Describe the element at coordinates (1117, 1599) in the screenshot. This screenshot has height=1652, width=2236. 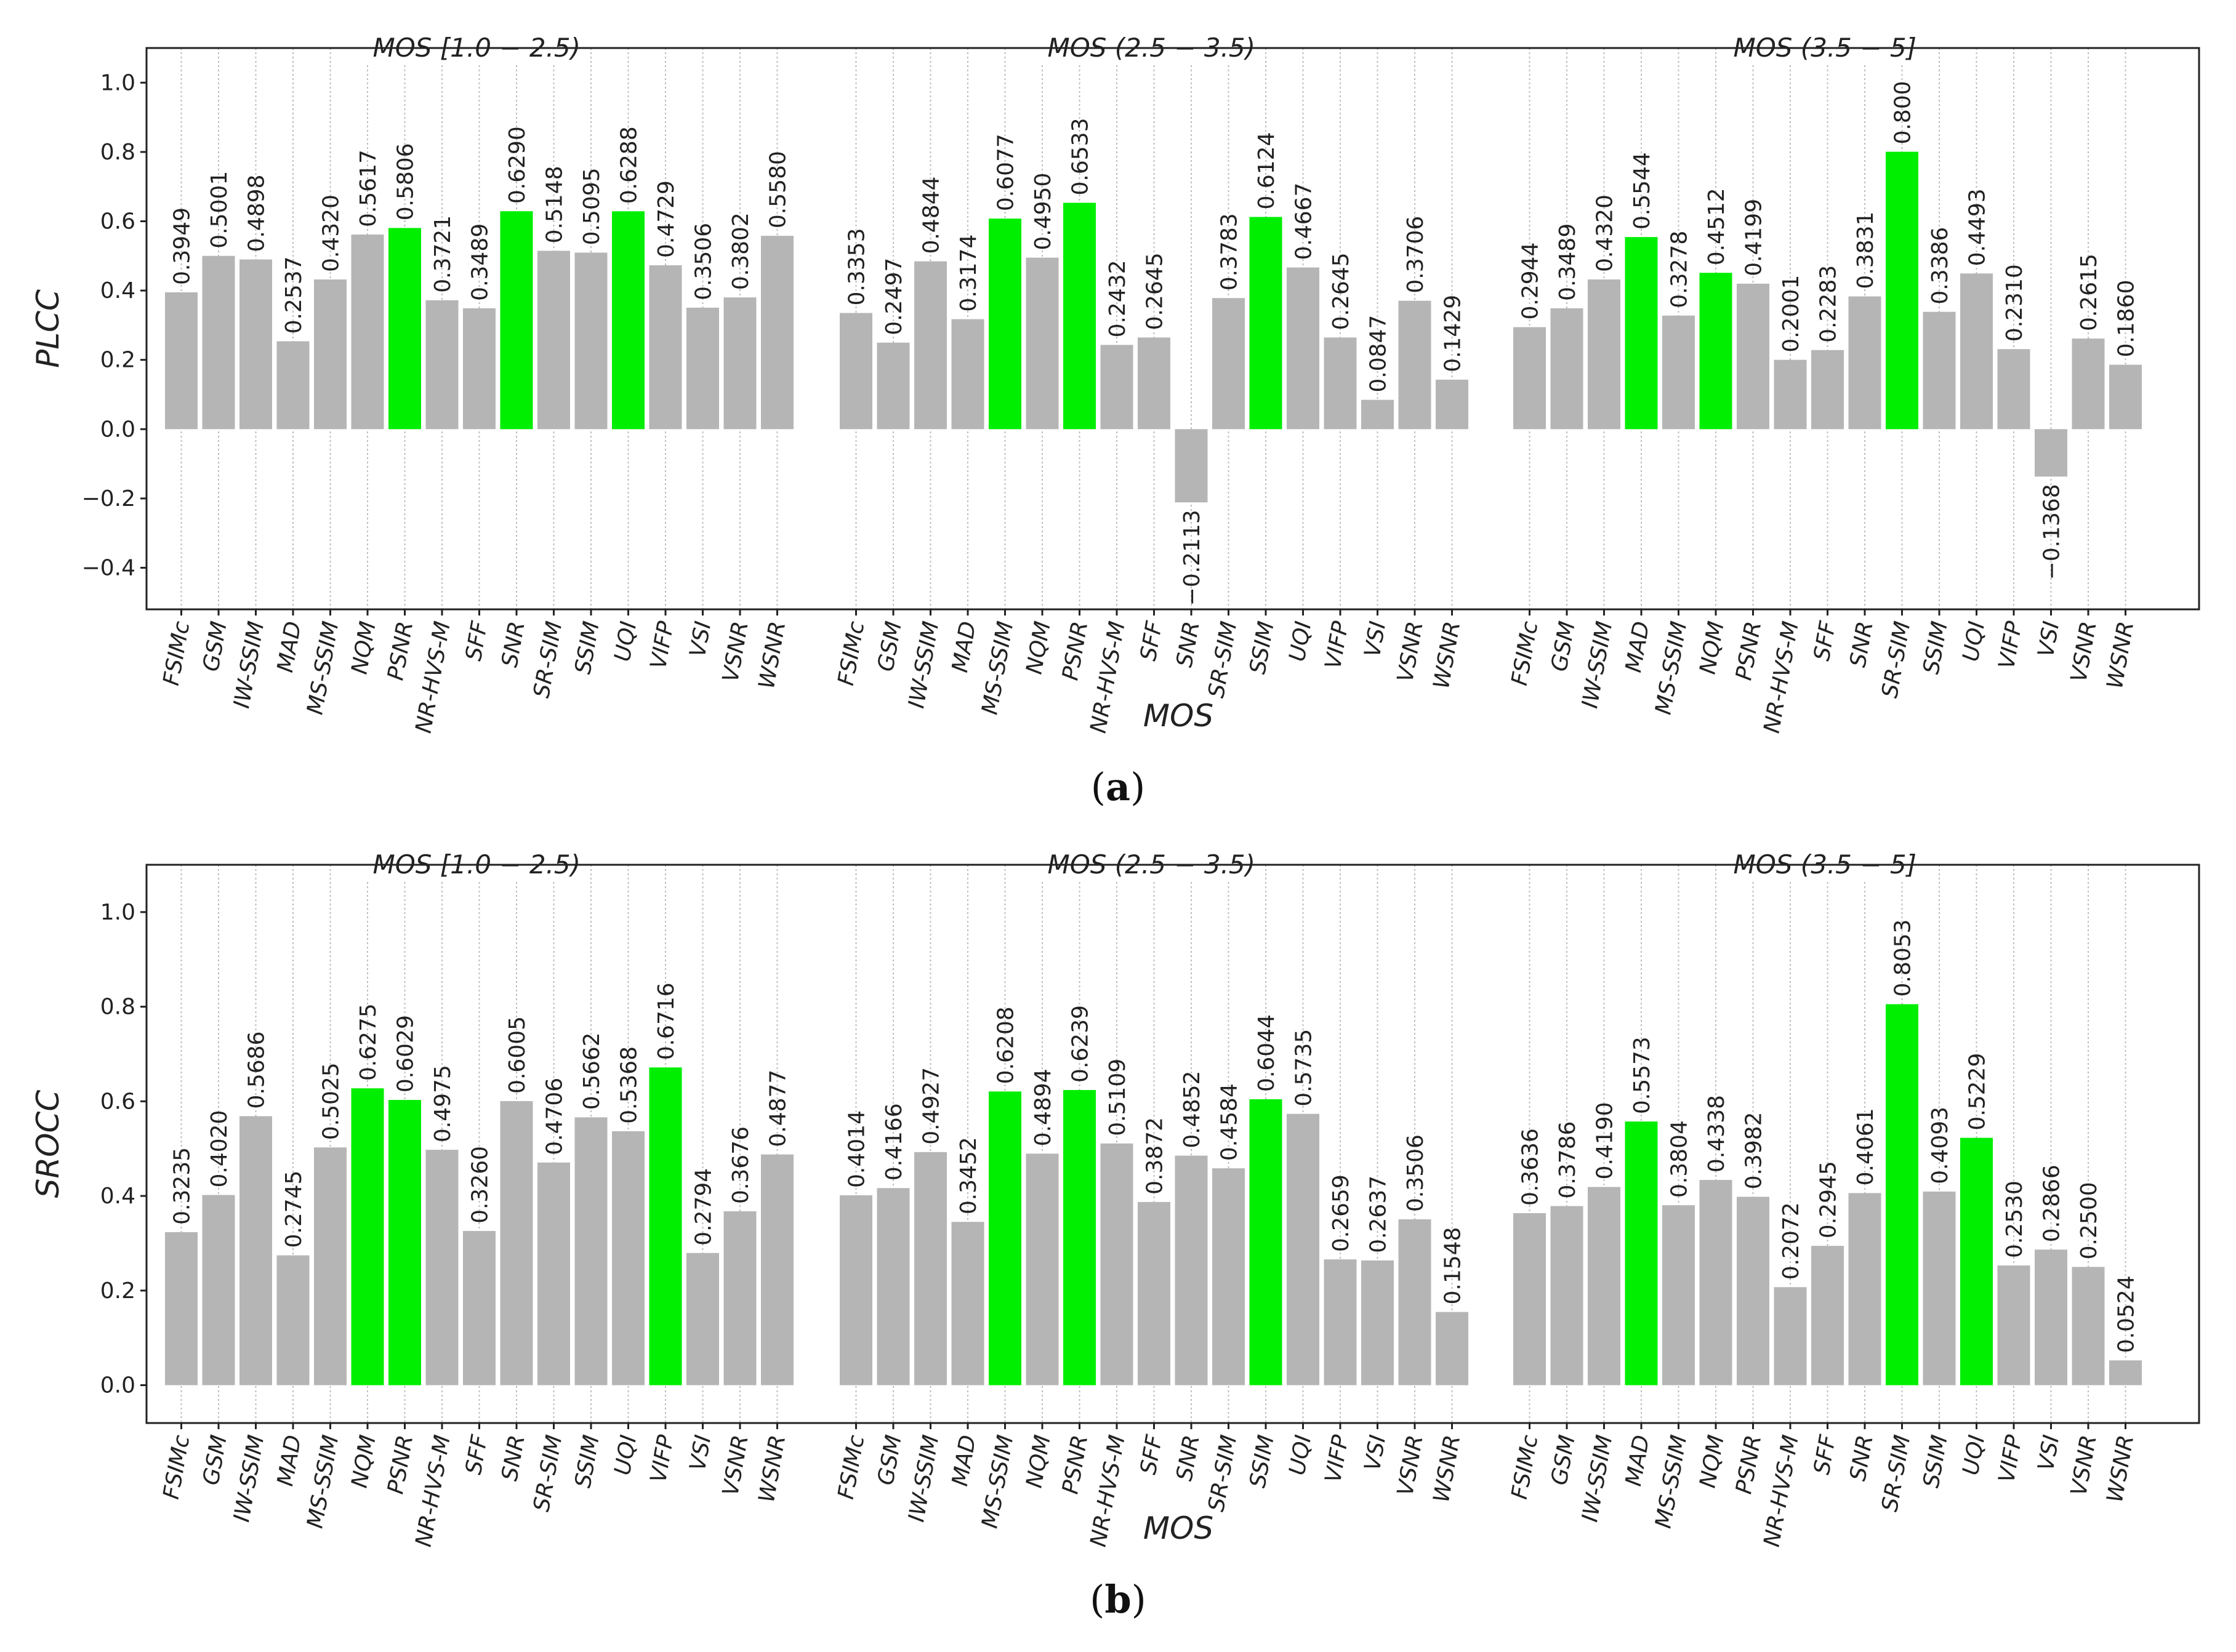
I see `caption-b-letter: b` at that location.